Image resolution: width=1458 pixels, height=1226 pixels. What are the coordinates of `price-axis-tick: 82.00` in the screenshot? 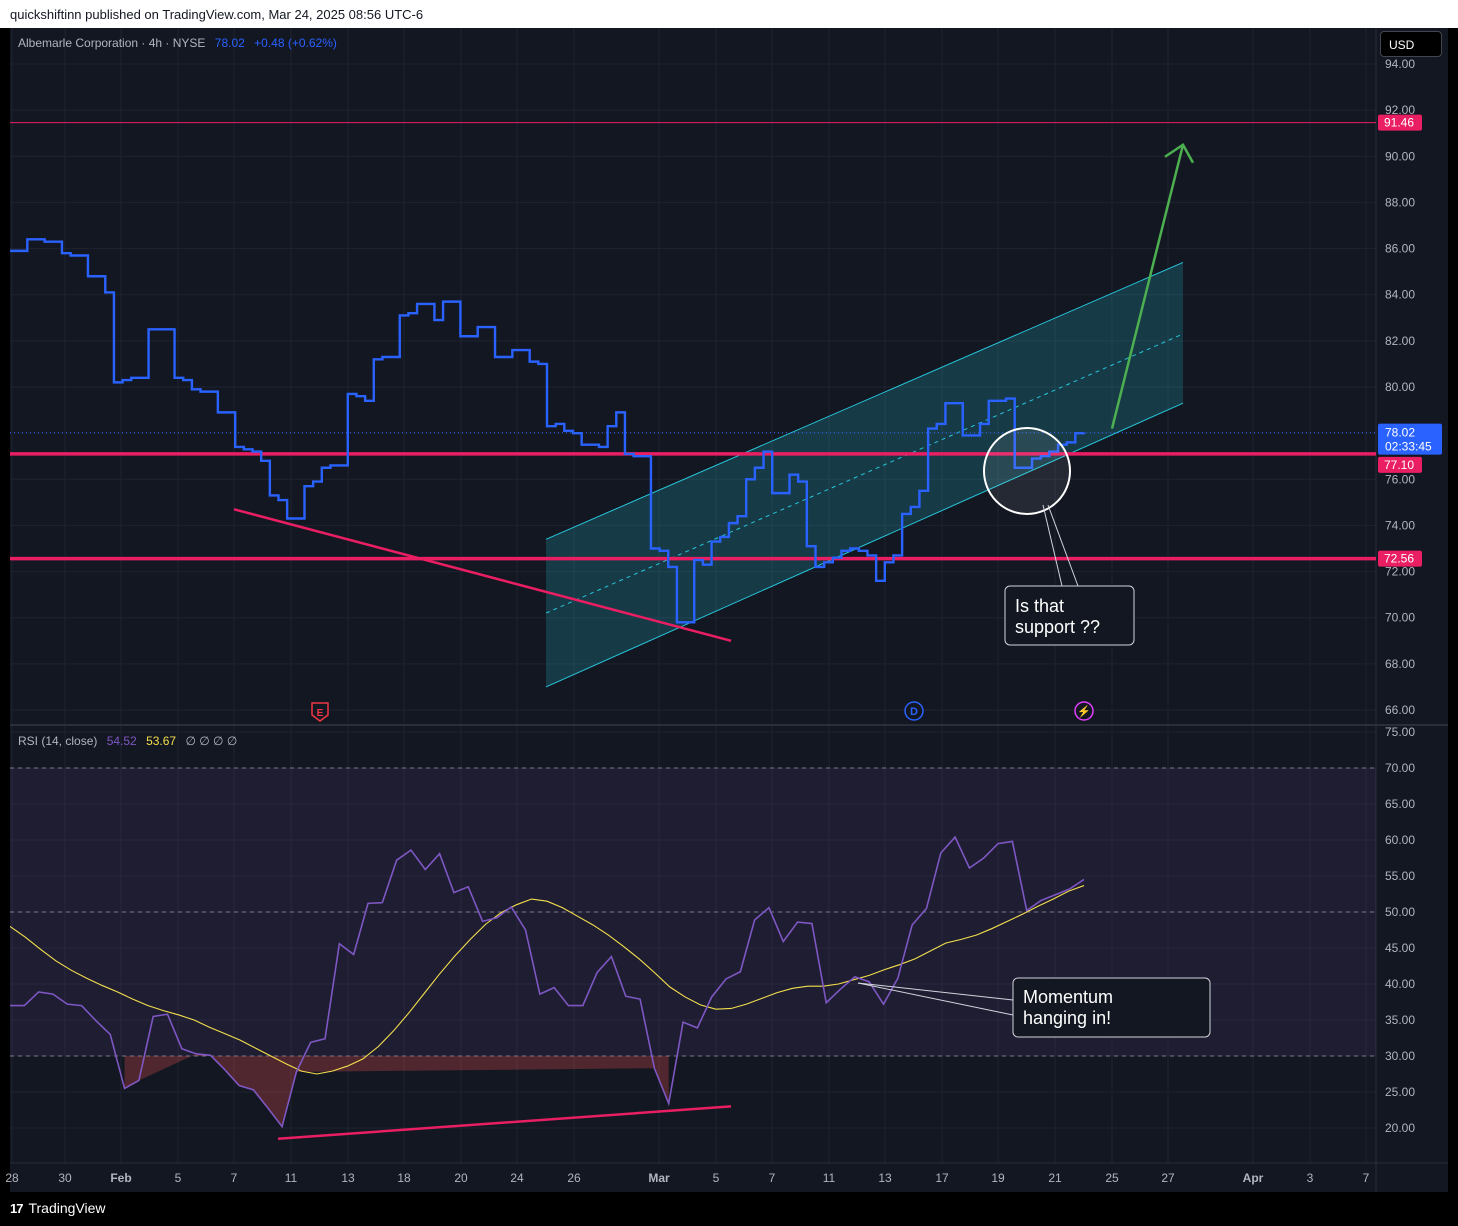 It's located at (1400, 341).